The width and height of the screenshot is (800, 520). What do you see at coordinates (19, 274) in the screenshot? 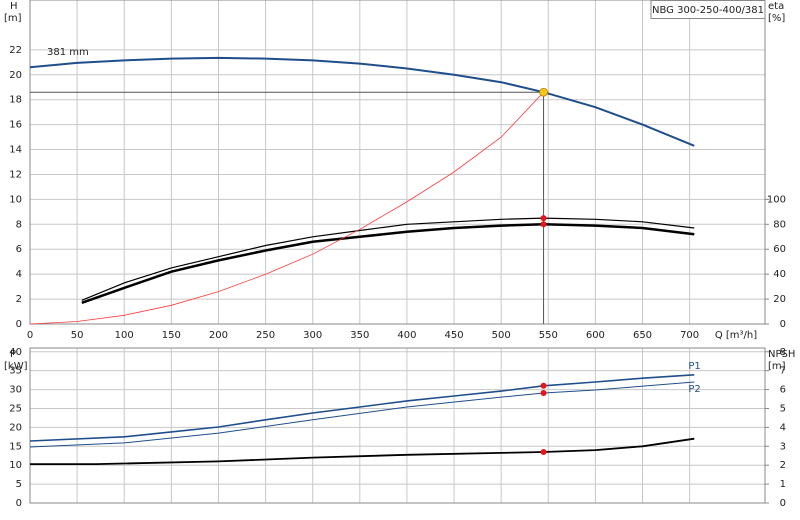
I see `y-tick-label: 4` at bounding box center [19, 274].